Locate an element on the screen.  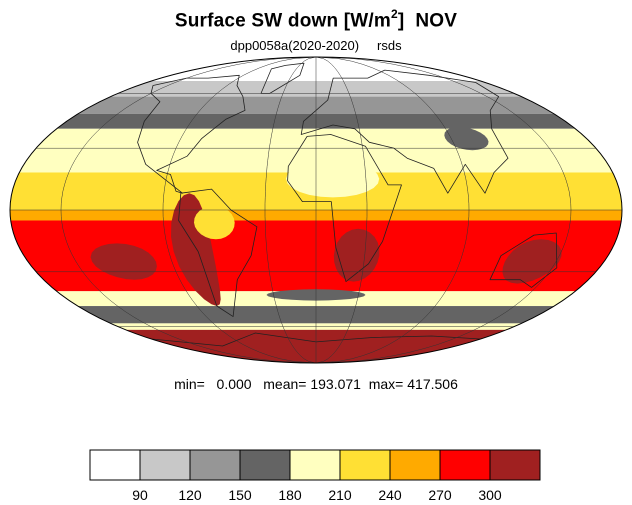
colorbar: 90 120 150 180 210 240 270 300 is located at coordinates (315, 476).